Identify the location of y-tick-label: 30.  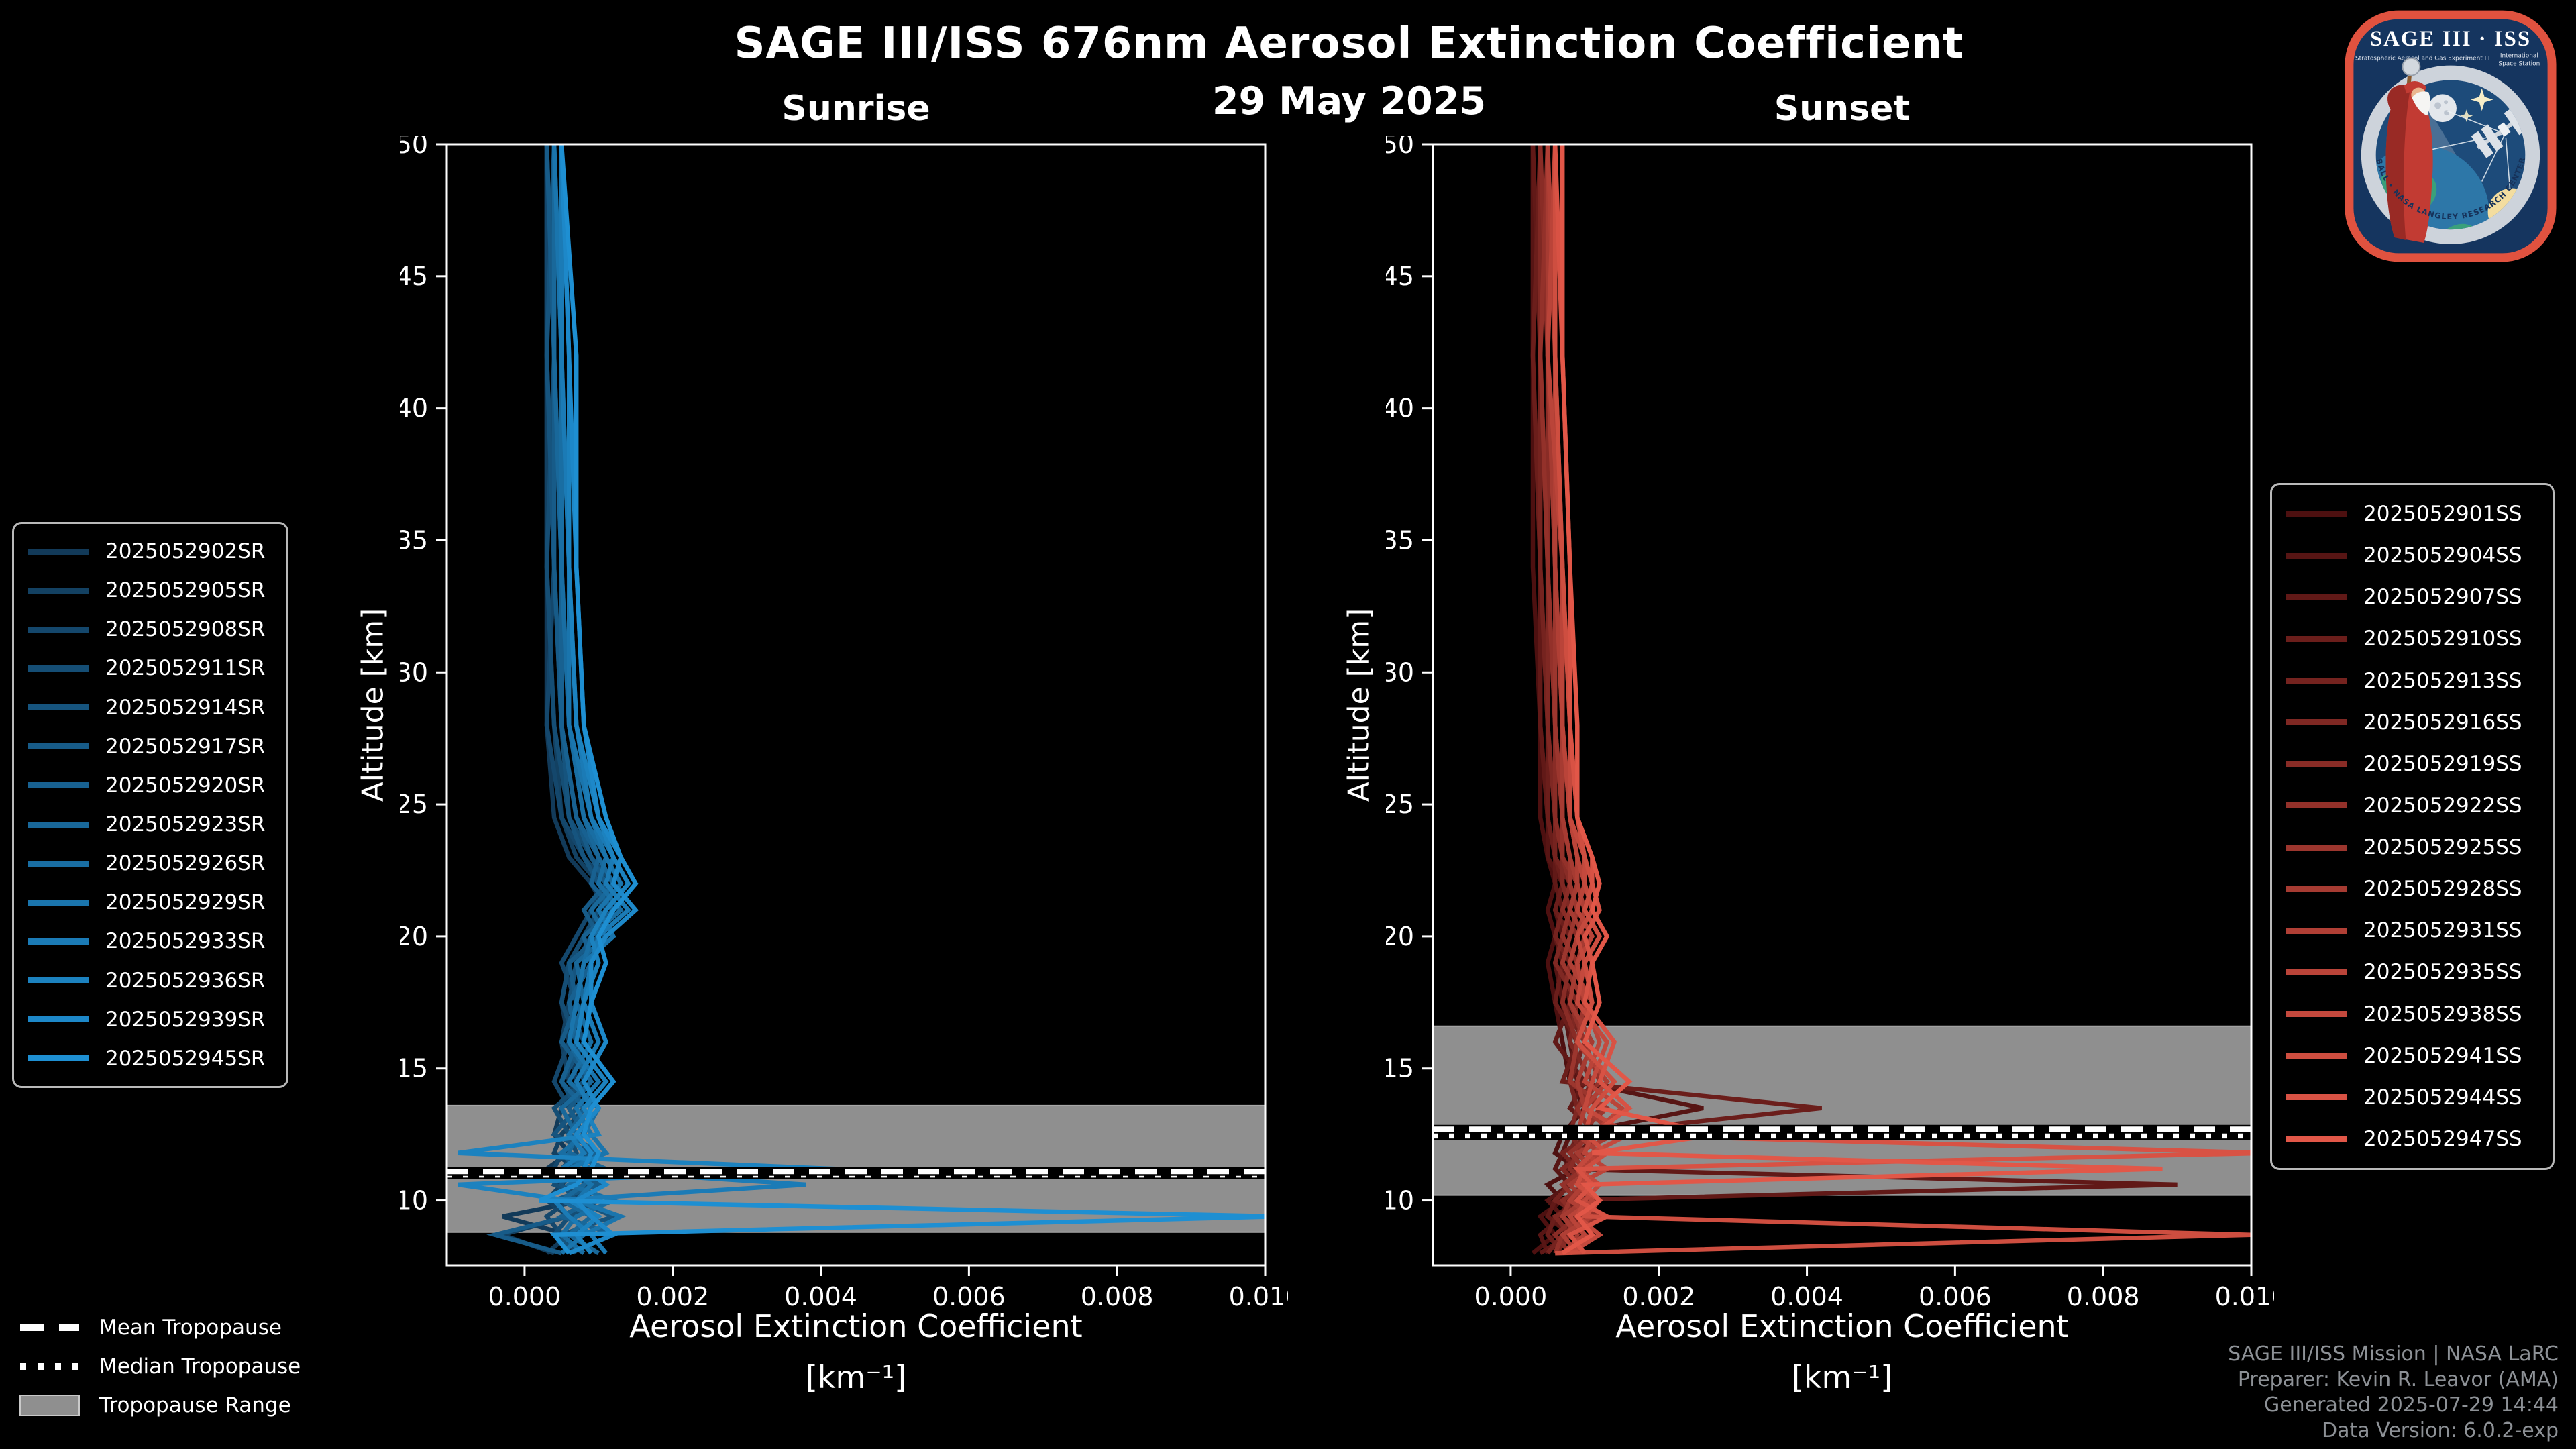
(1400, 672).